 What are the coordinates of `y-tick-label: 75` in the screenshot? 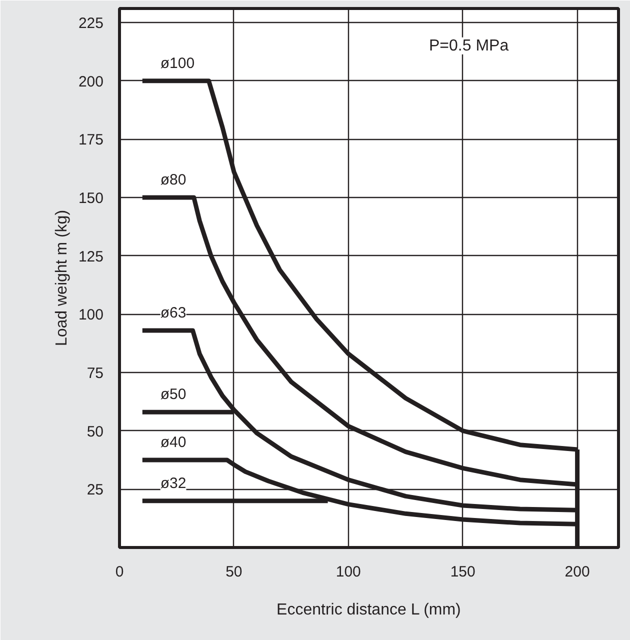 It's located at (95, 373).